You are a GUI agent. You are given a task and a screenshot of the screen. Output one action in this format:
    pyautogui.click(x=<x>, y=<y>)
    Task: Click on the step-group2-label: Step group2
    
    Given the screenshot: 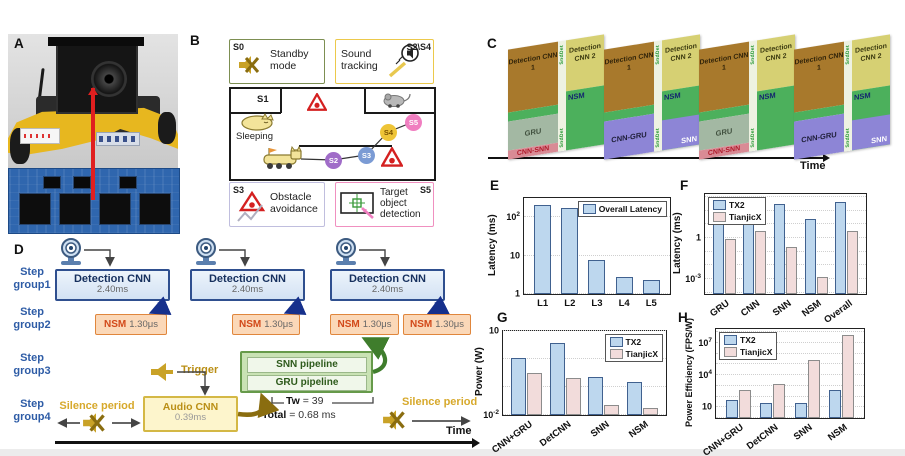 What is the action you would take?
    pyautogui.click(x=32, y=318)
    